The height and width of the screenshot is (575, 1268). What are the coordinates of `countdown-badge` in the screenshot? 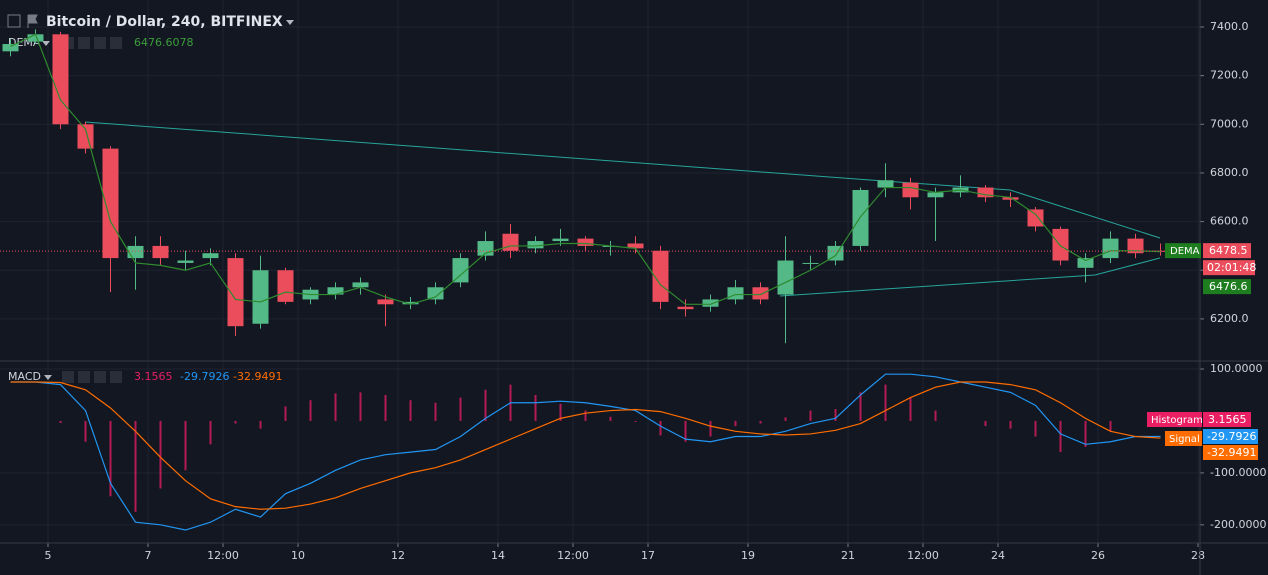 It's located at (1229, 268).